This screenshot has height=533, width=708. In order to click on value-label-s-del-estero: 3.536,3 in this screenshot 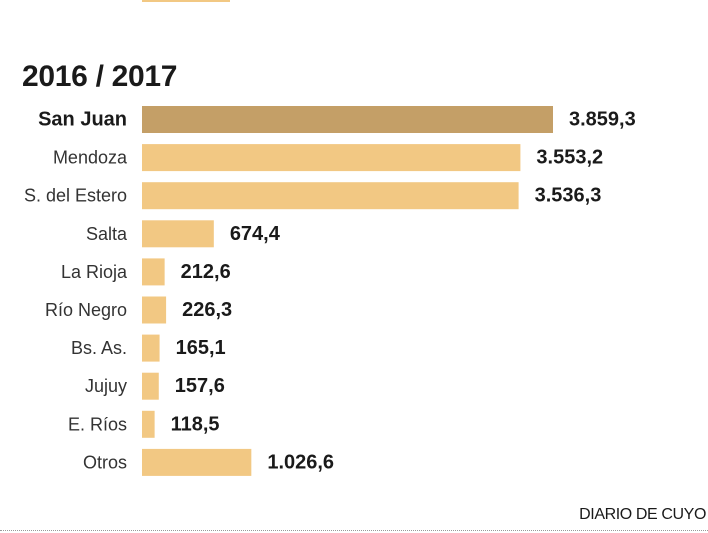, I will do `click(568, 196)`.